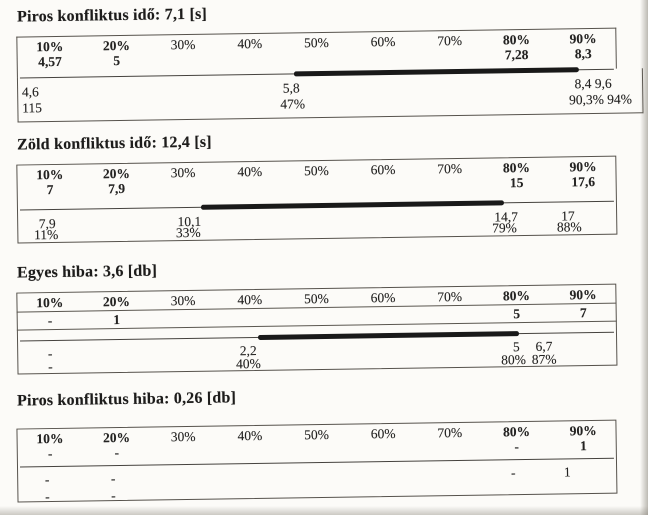 This screenshot has height=515, width=648. What do you see at coordinates (87, 272) in the screenshot?
I see `section-title: Egyes hiba: 3,6 [db]` at bounding box center [87, 272].